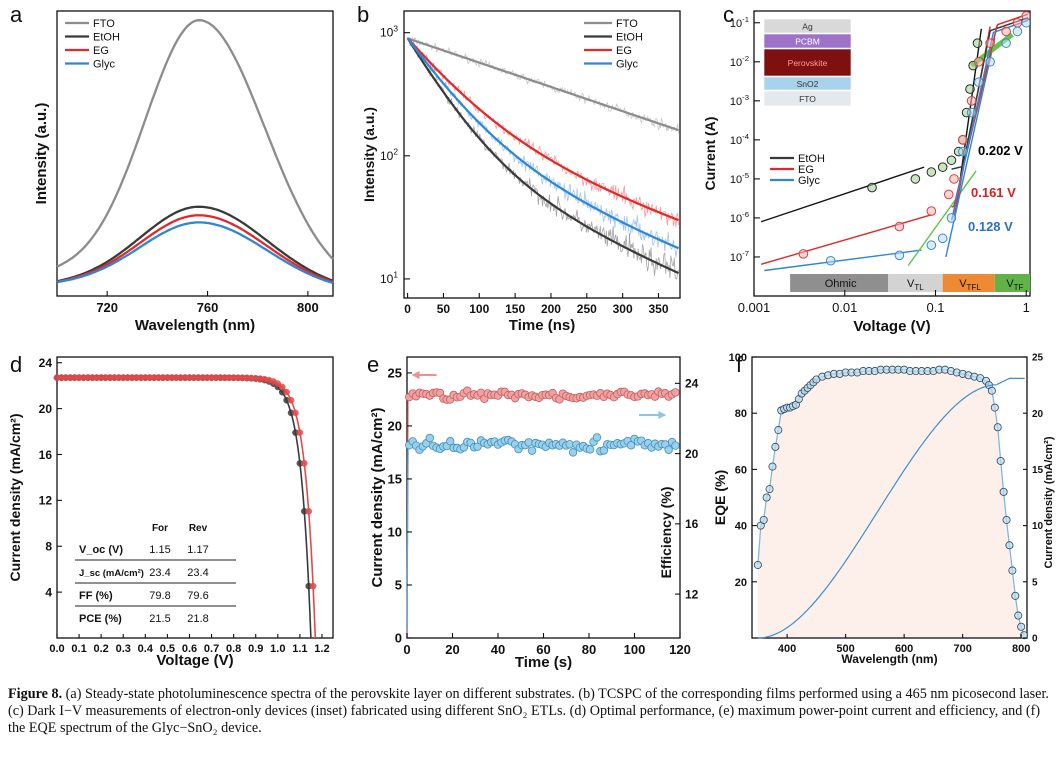 The image size is (1064, 763). Describe the element at coordinates (406, 649) in the screenshot. I see `e-xtick-0-label: 0` at that location.